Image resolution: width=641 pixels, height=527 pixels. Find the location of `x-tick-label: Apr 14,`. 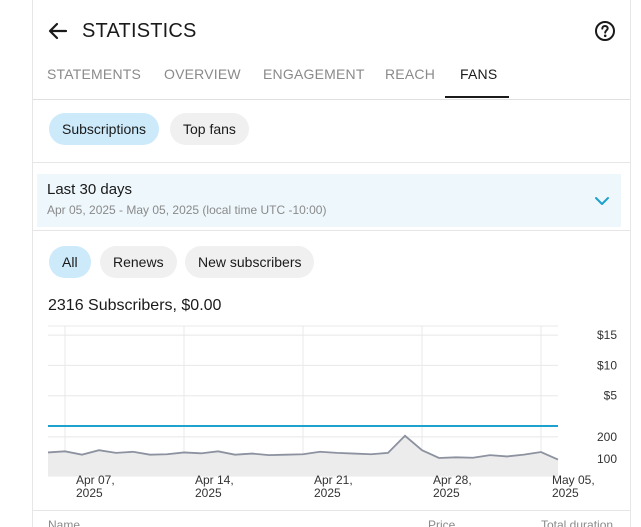

x-tick-label: Apr 14, is located at coordinates (214, 480).